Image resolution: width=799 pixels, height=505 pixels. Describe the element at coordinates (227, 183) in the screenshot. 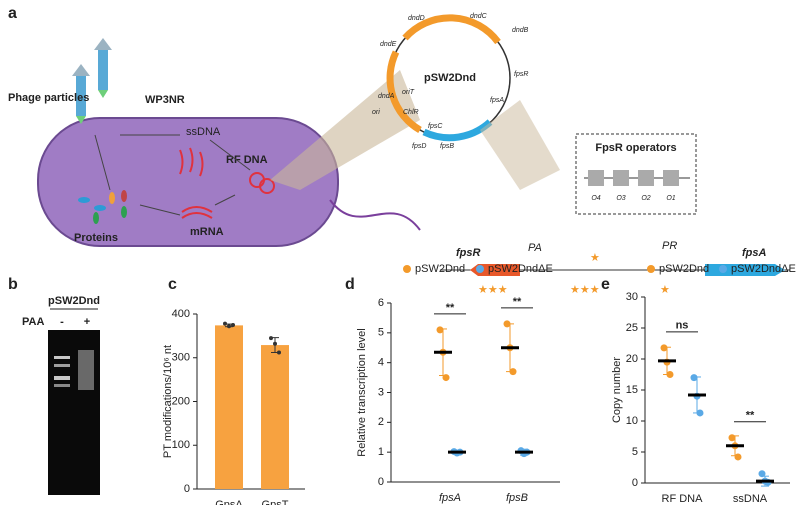

I see `dna-icons` at that location.